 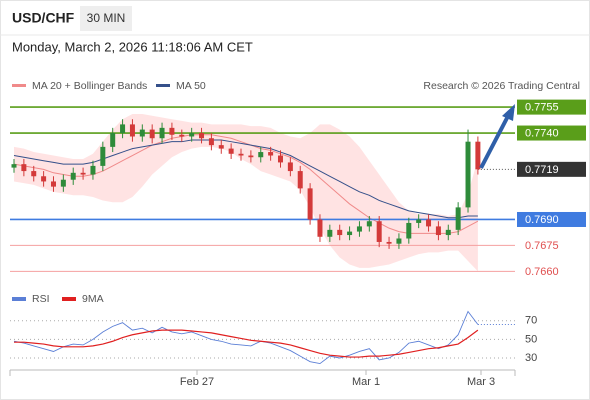 What do you see at coordinates (191, 86) in the screenshot?
I see `legend-label: MA 50` at bounding box center [191, 86].